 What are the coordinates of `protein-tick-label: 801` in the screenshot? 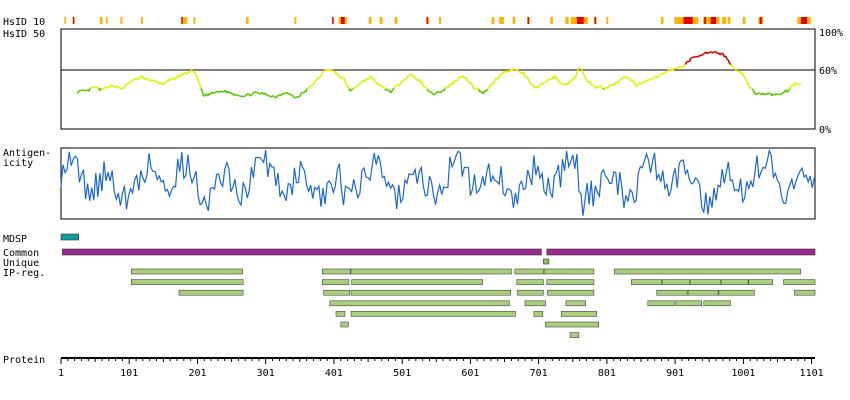 It's located at (607, 373).